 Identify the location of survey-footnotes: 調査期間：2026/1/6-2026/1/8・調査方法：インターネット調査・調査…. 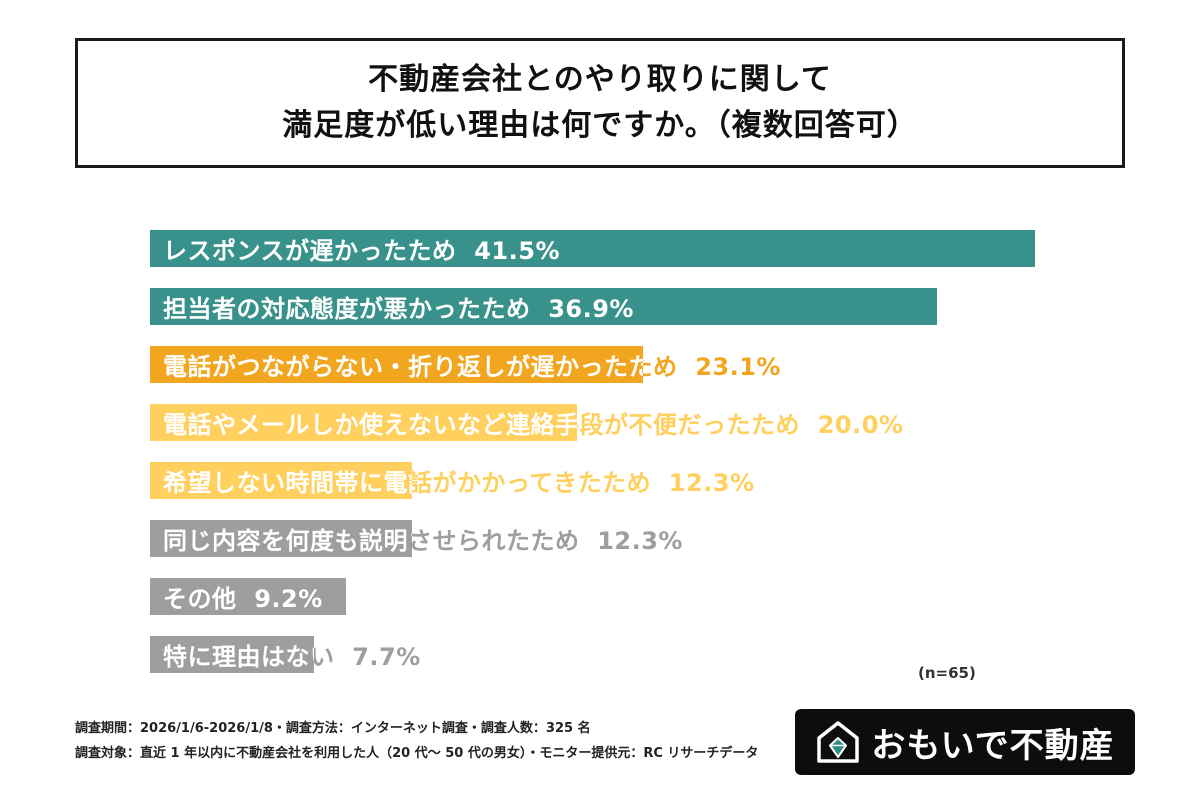
(416, 741).